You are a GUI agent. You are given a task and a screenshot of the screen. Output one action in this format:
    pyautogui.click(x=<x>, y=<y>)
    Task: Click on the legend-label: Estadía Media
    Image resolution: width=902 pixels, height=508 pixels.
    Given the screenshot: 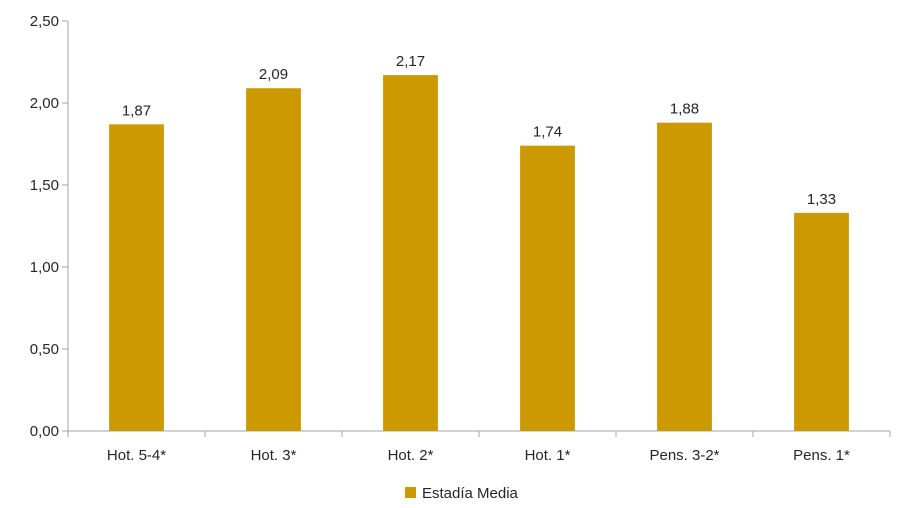 What is the action you would take?
    pyautogui.click(x=470, y=493)
    